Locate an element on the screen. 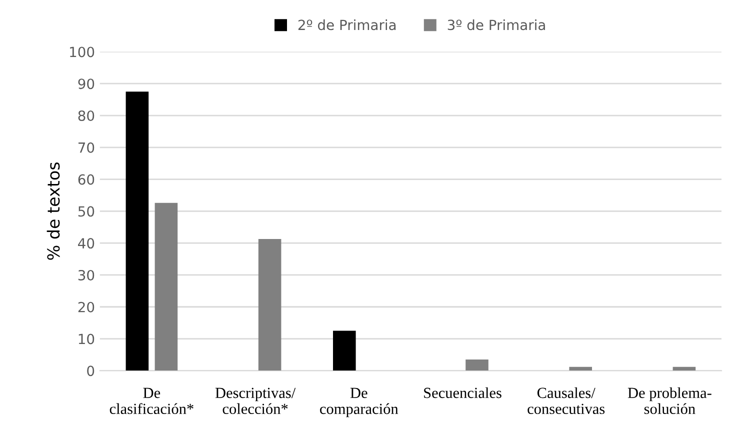  x-tick-label: Descriptivas/ colección* is located at coordinates (255, 401).